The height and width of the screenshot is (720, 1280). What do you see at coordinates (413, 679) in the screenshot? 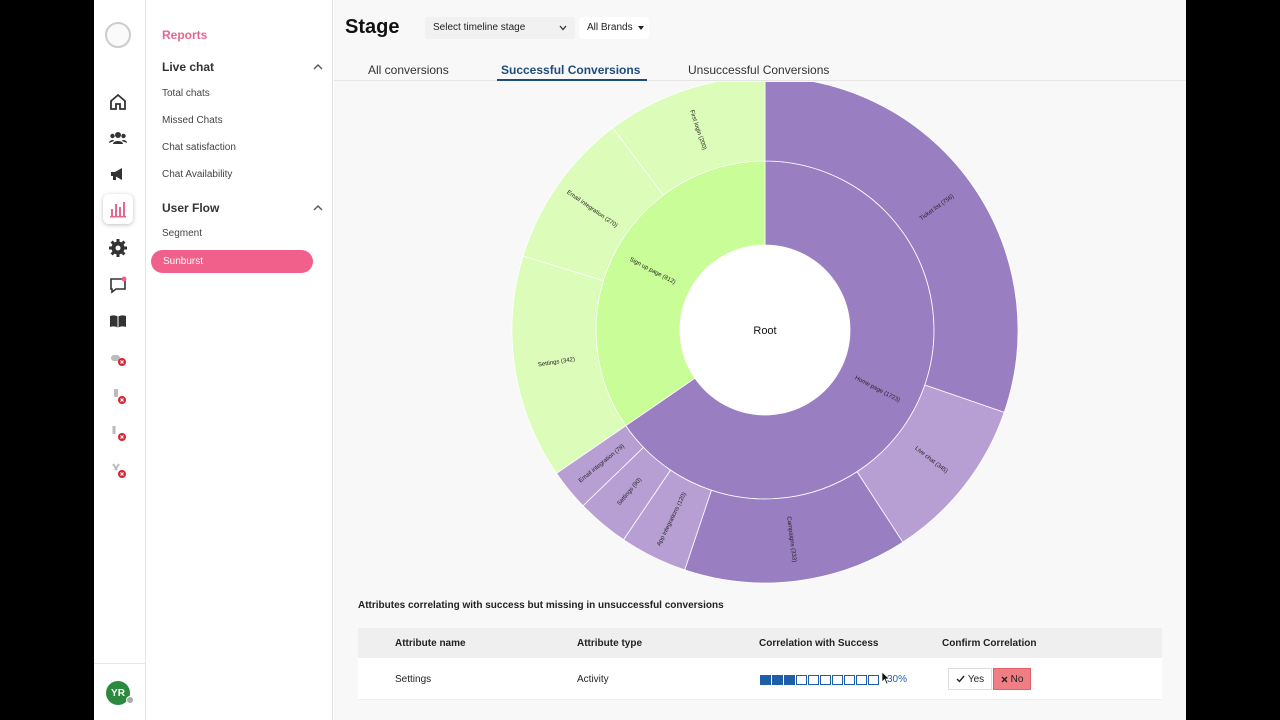
I see `attribute-name: Settings` at bounding box center [413, 679].